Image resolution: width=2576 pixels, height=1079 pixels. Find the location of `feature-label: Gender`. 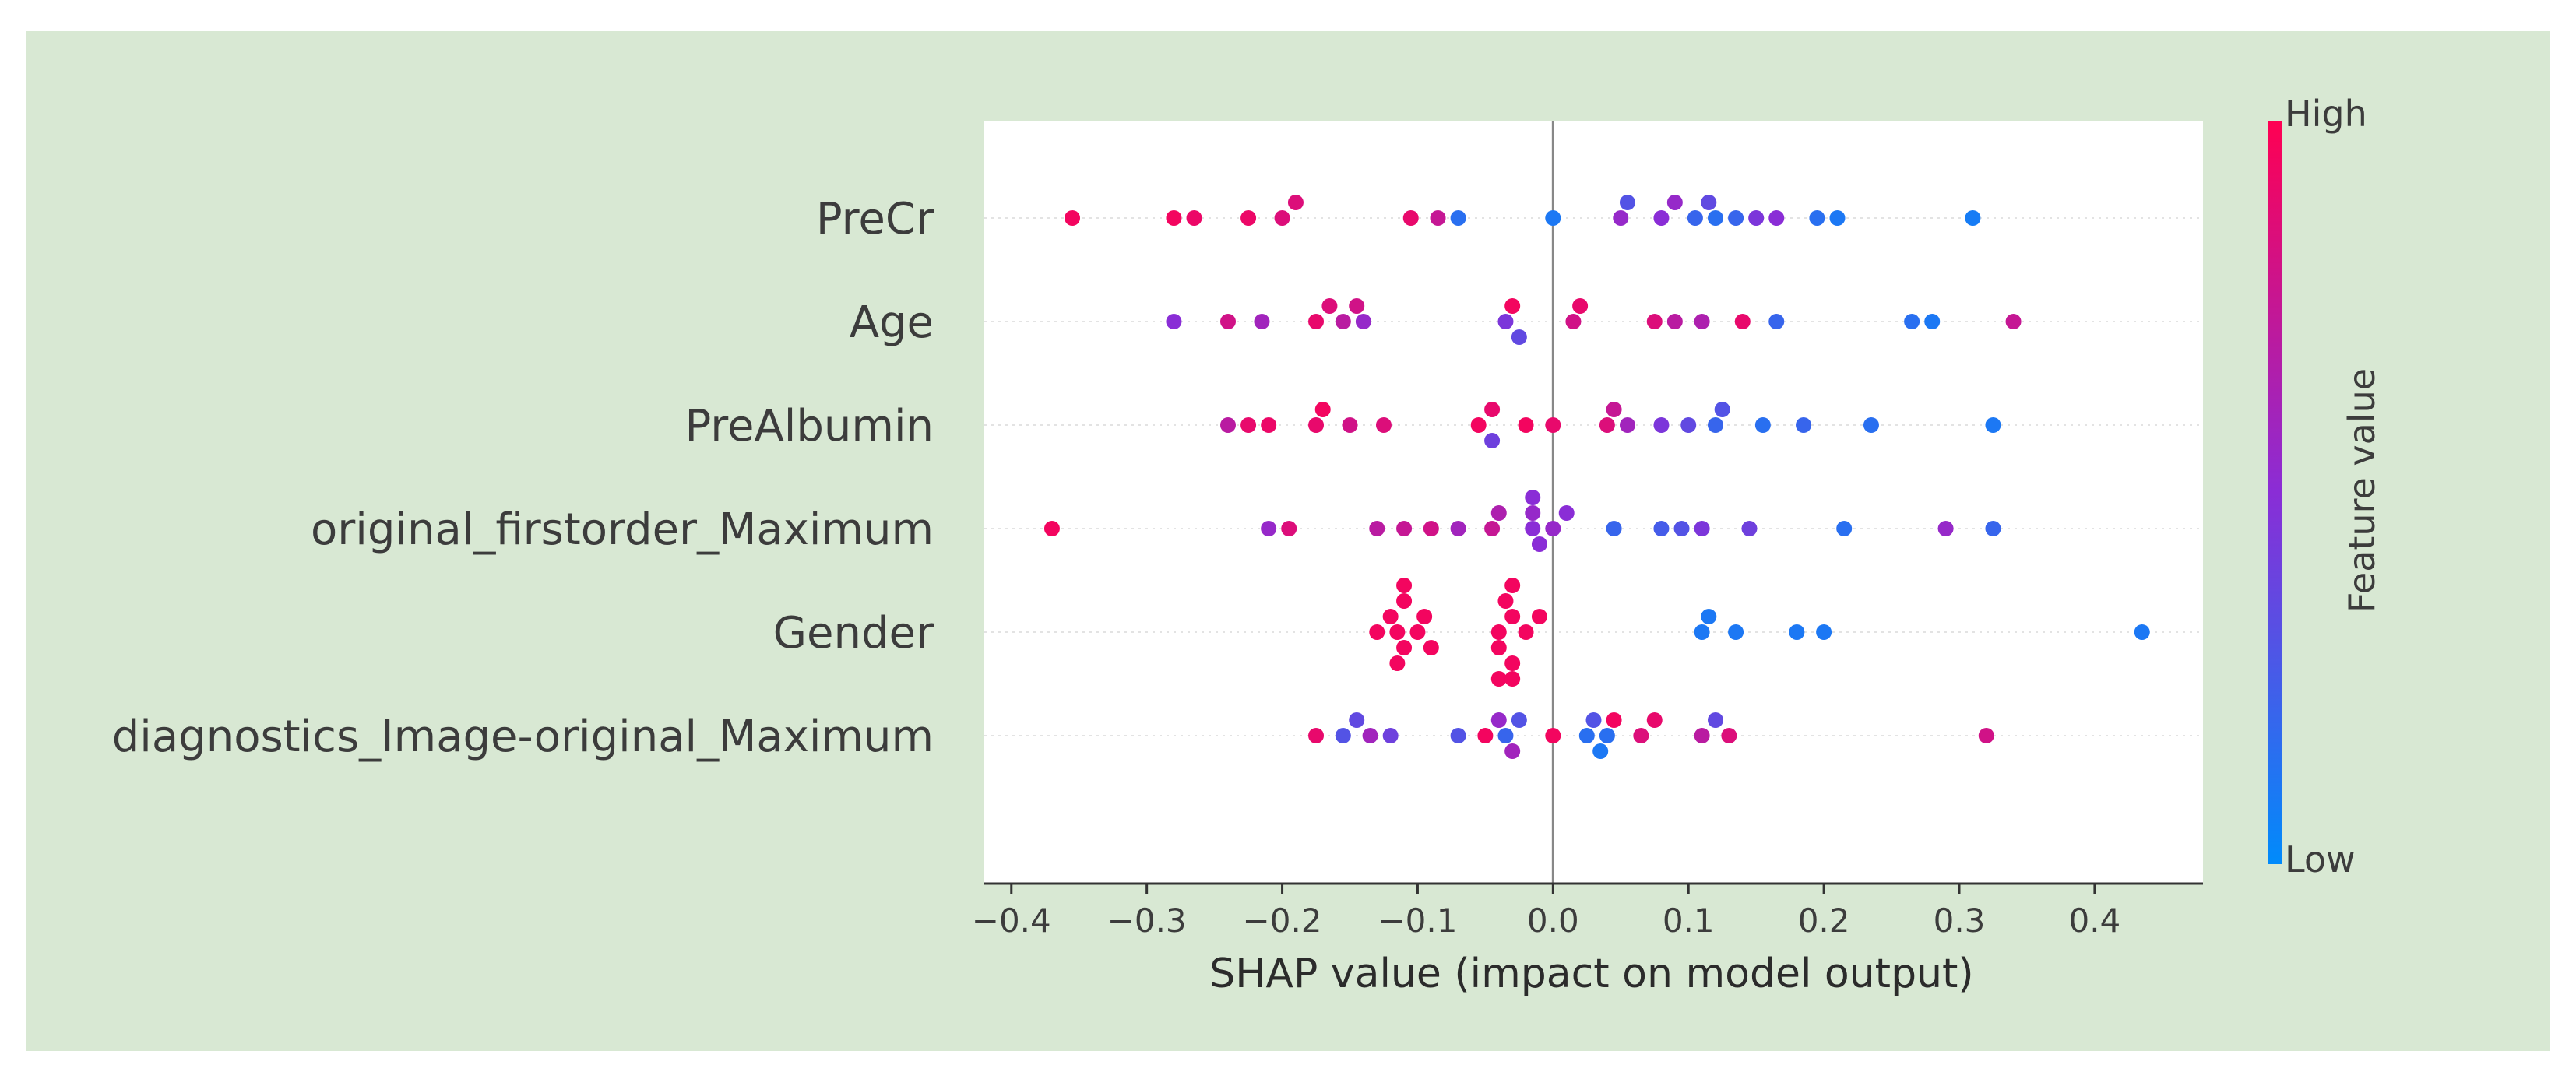

feature-label: Gender is located at coordinates (853, 633).